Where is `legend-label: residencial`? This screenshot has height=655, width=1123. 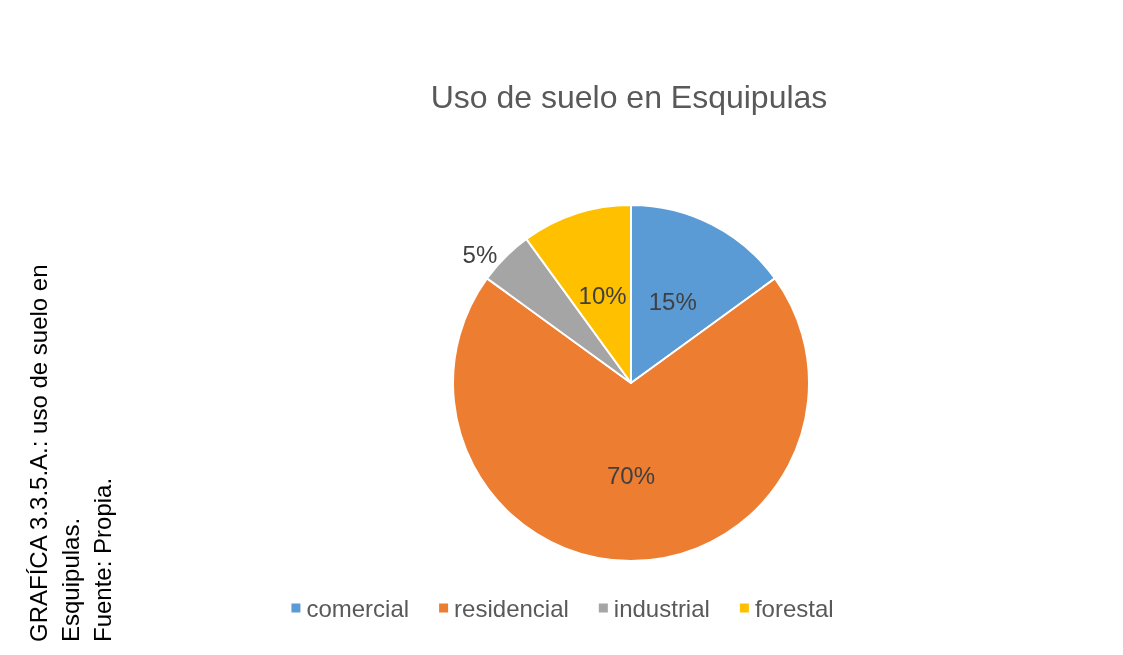 legend-label: residencial is located at coordinates (511, 608).